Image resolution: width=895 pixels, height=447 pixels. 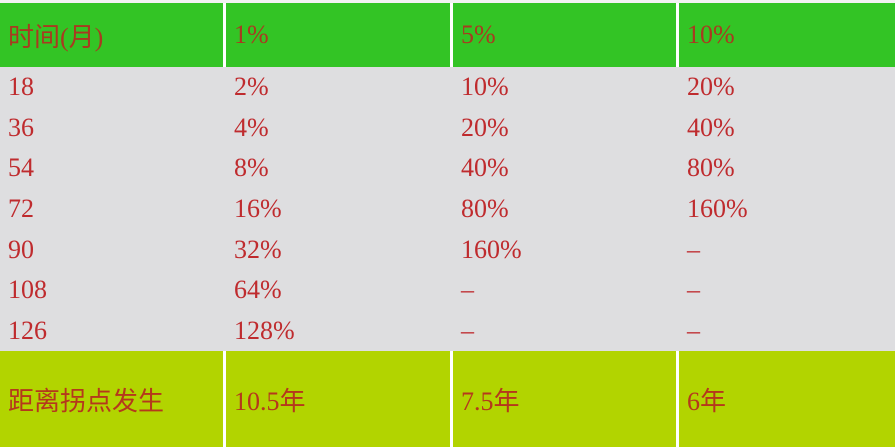 What do you see at coordinates (21, 249) in the screenshot?
I see `table-cell: 90` at bounding box center [21, 249].